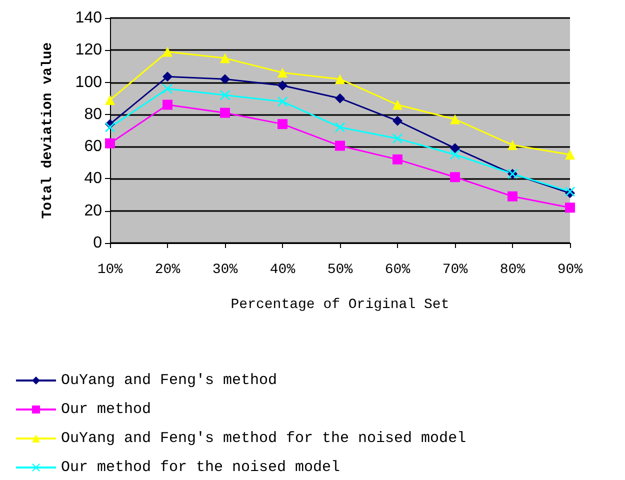 Image resolution: width=625 pixels, height=480 pixels. Describe the element at coordinates (88, 82) in the screenshot. I see `y-tick-label: 100` at that location.